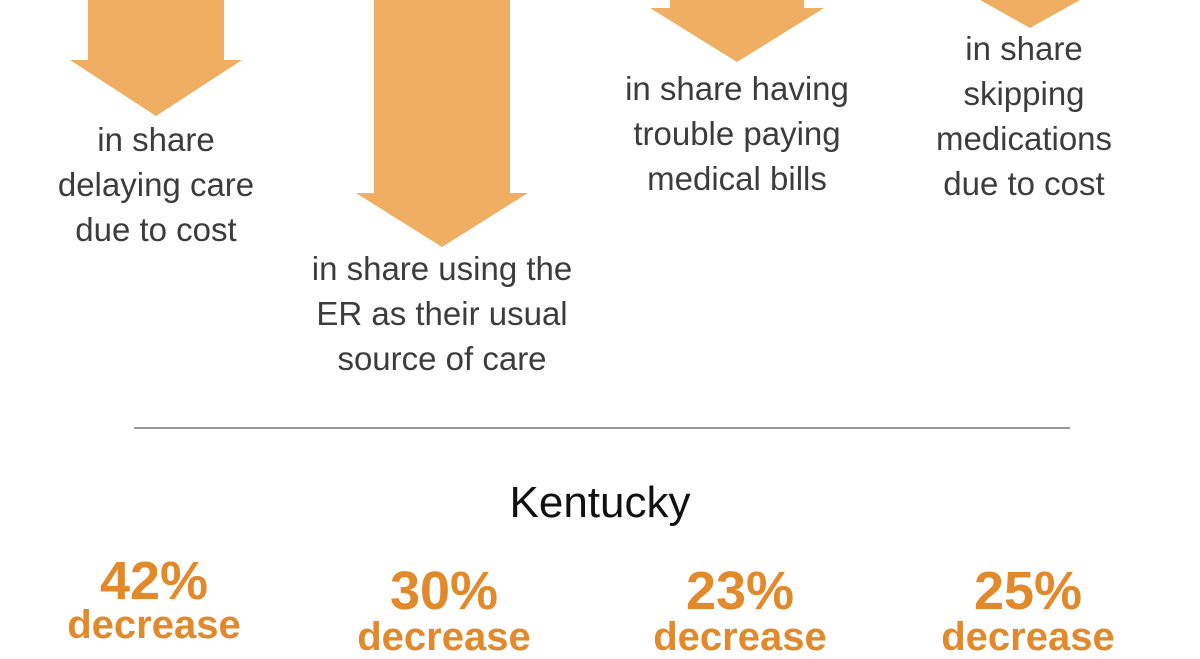  I want to click on caption-line: in share using the, so click(442, 268).